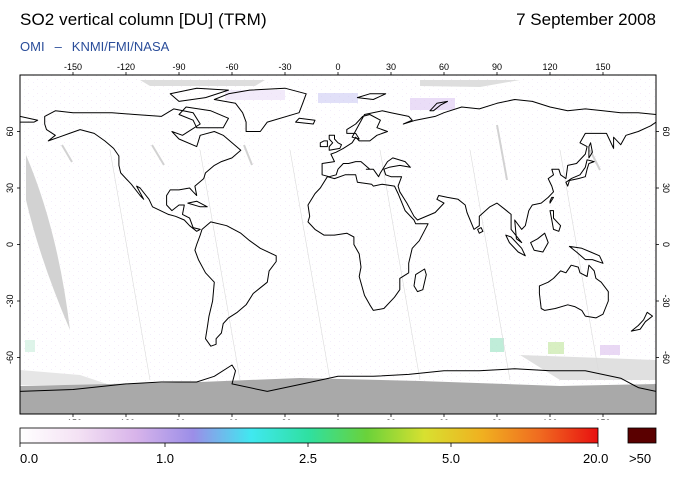 This screenshot has width=676, height=480. Describe the element at coordinates (235, 284) in the screenshot. I see `coastline-south-america` at that location.